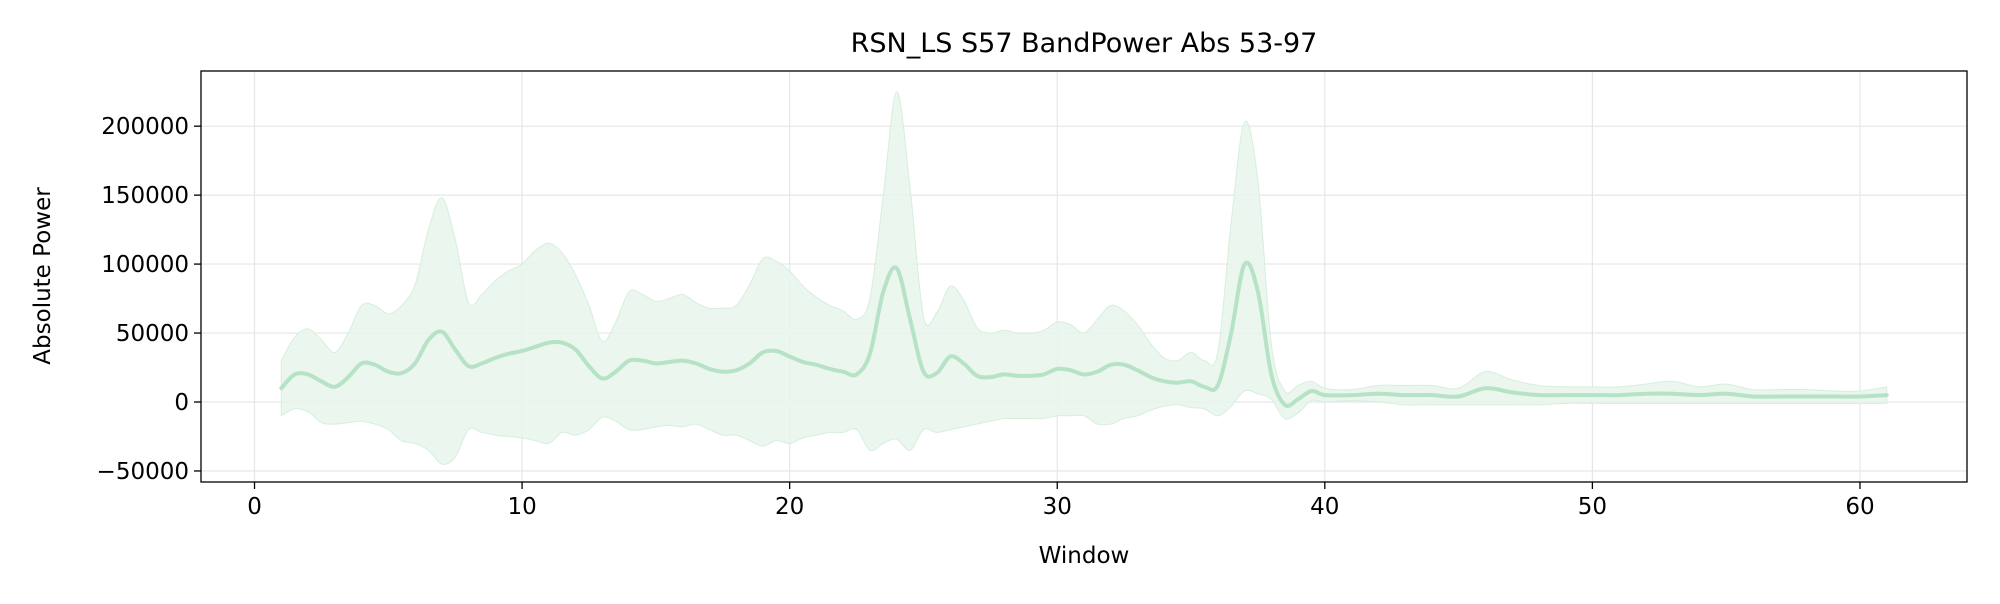 The image size is (2000, 604). I want to click on x-tick-label: 40, so click(1324, 507).